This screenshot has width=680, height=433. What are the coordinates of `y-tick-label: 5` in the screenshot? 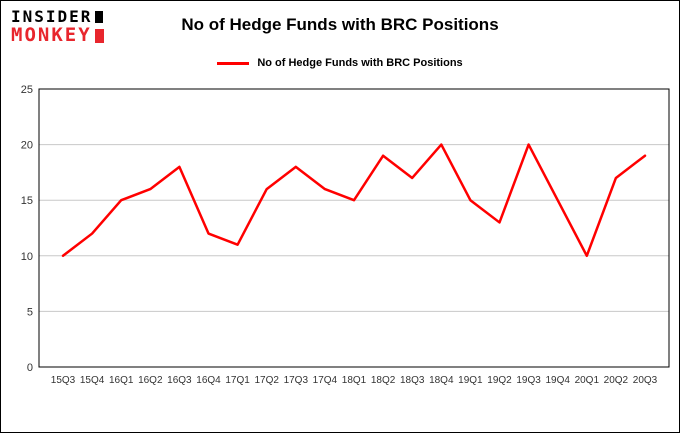 It's located at (30, 312).